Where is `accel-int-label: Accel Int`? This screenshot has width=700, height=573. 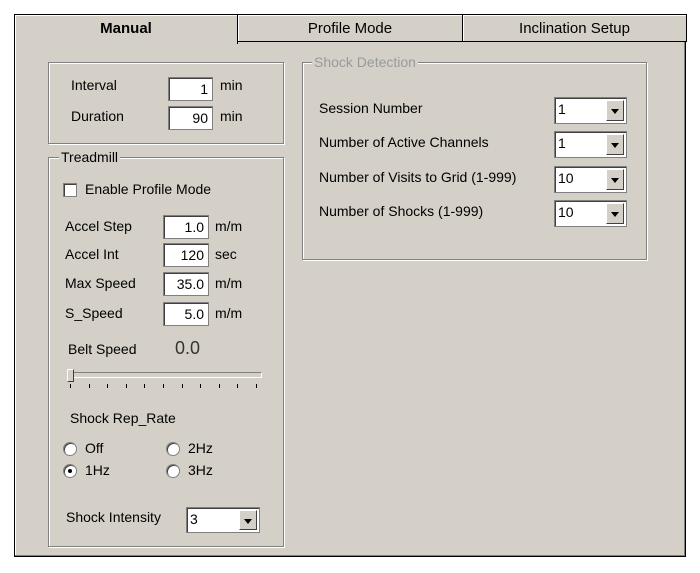 accel-int-label: Accel Int is located at coordinates (92, 254).